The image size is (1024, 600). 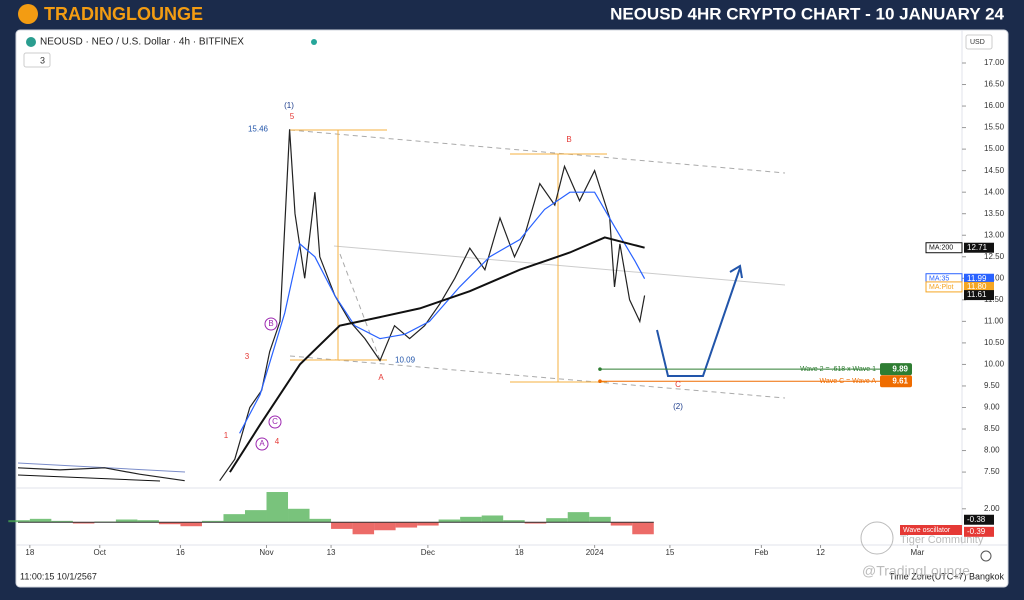 I want to click on tag-name: MA:200, so click(x=941, y=248).